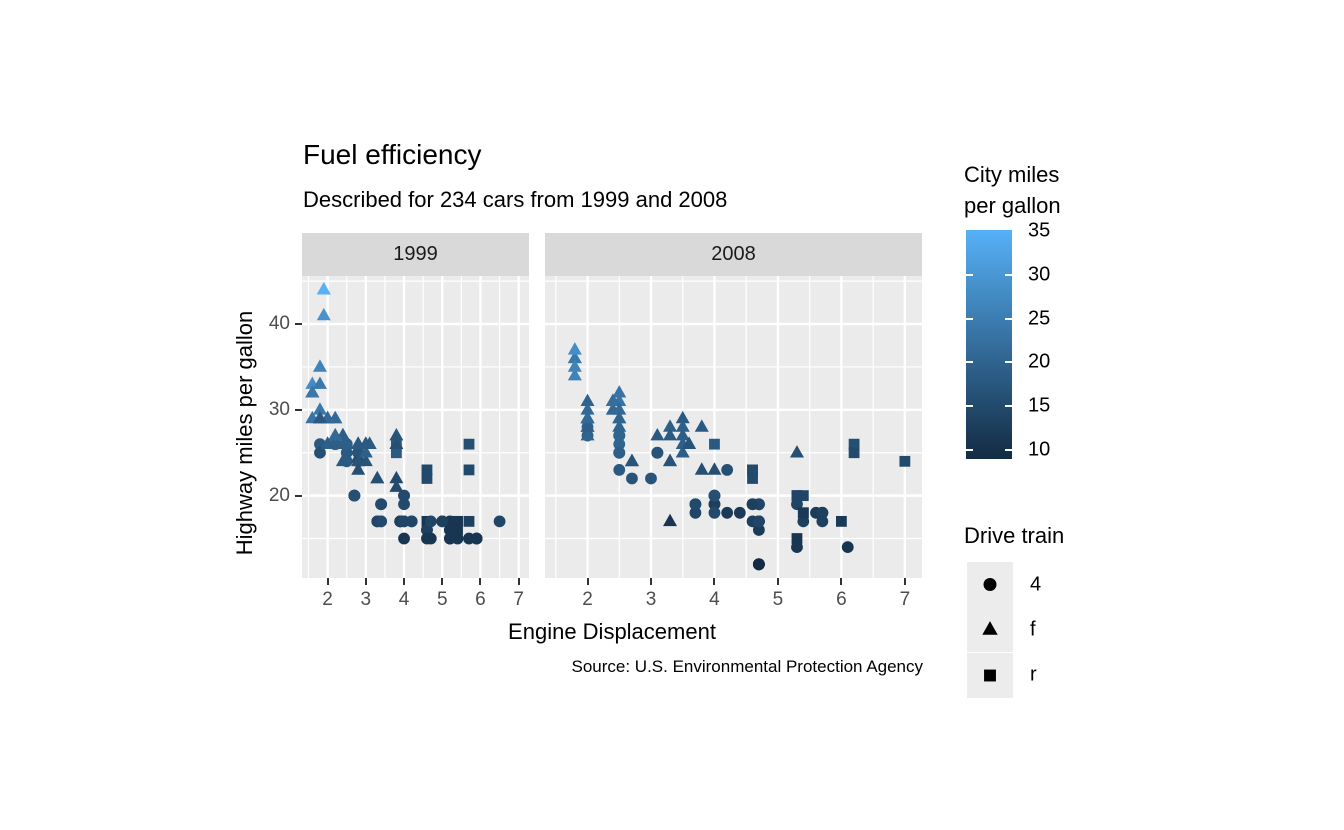 This screenshot has width=1344, height=830. Describe the element at coordinates (1039, 318) in the screenshot. I see `colorbar-tick-label: 25` at that location.